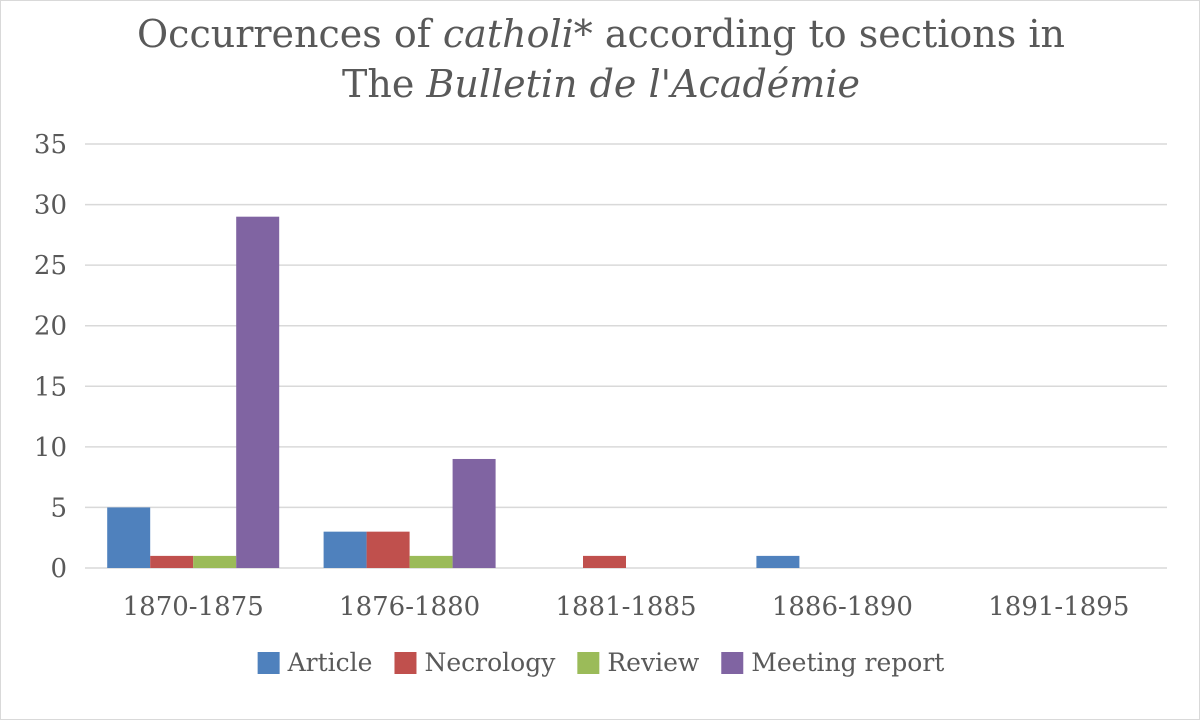 This screenshot has height=721, width=1200. Describe the element at coordinates (517, 34) in the screenshot. I see `title-part: catholi*` at that location.